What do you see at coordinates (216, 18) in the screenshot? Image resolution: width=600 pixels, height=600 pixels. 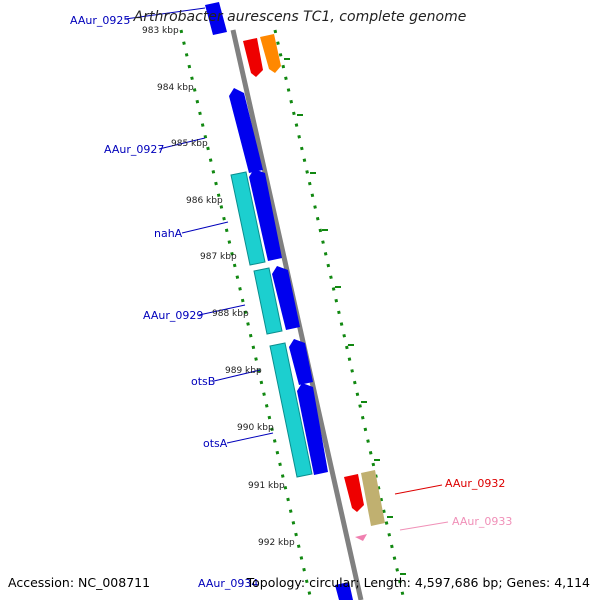 I see `gene-aaur-0925-arrow` at bounding box center [216, 18].